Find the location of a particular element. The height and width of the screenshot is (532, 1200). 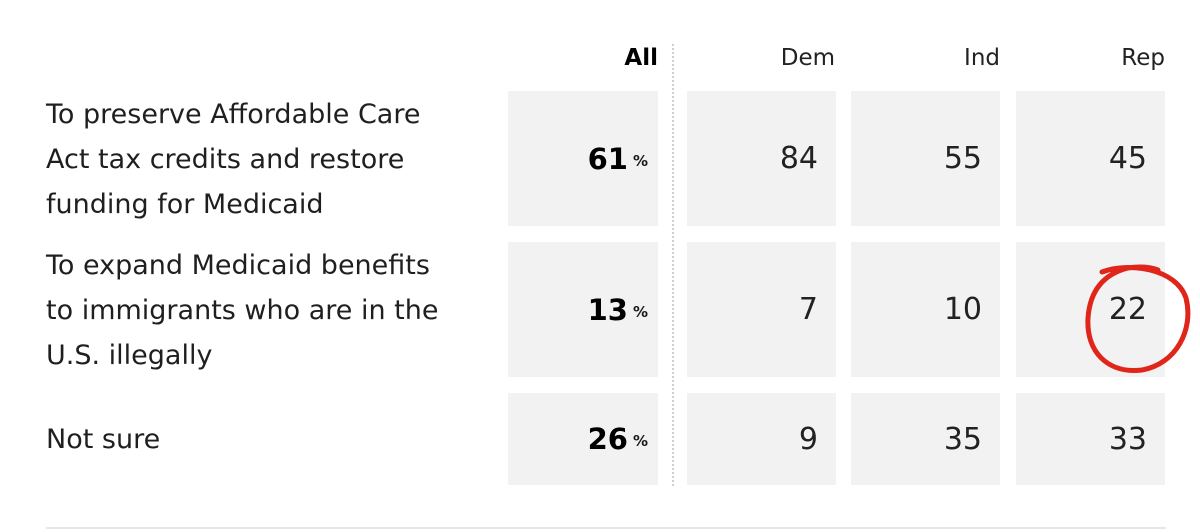

row-label-line: To preserve Affordable Care is located at coordinates (233, 114).